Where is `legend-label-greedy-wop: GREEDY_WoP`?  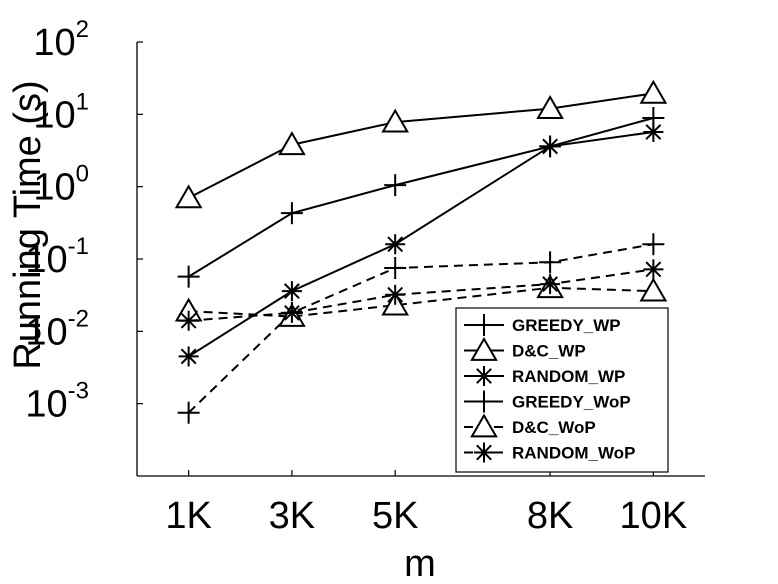 legend-label-greedy-wop: GREEDY_WoP is located at coordinates (571, 402).